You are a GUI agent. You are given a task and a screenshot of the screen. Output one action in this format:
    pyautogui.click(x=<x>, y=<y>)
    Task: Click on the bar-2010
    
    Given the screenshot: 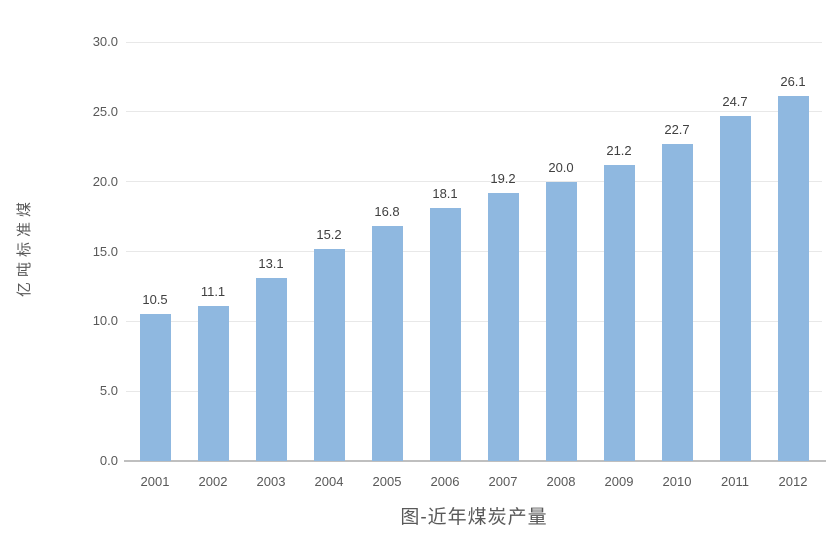 What is the action you would take?
    pyautogui.click(x=677, y=302)
    